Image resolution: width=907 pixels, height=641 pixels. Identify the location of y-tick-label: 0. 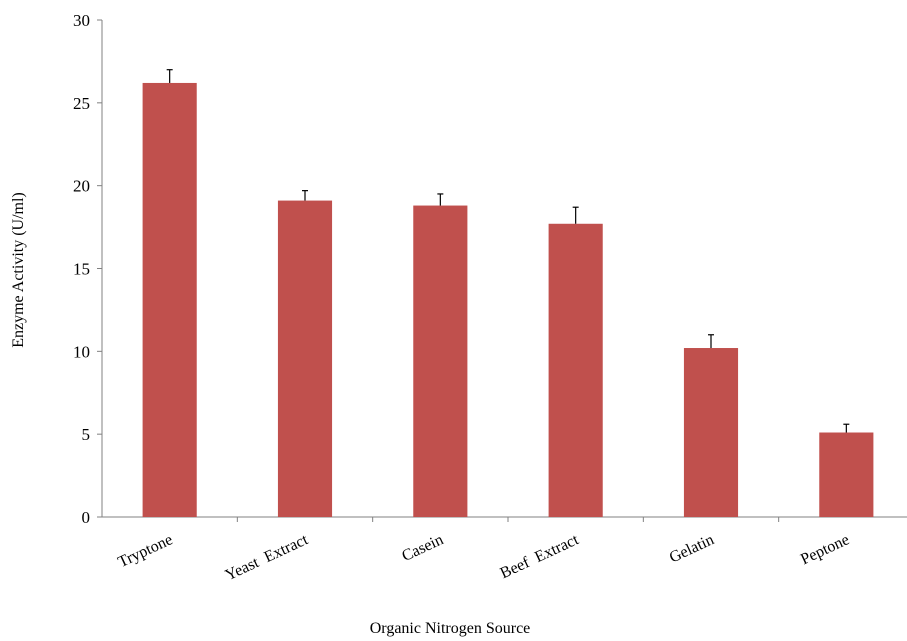
(86, 517).